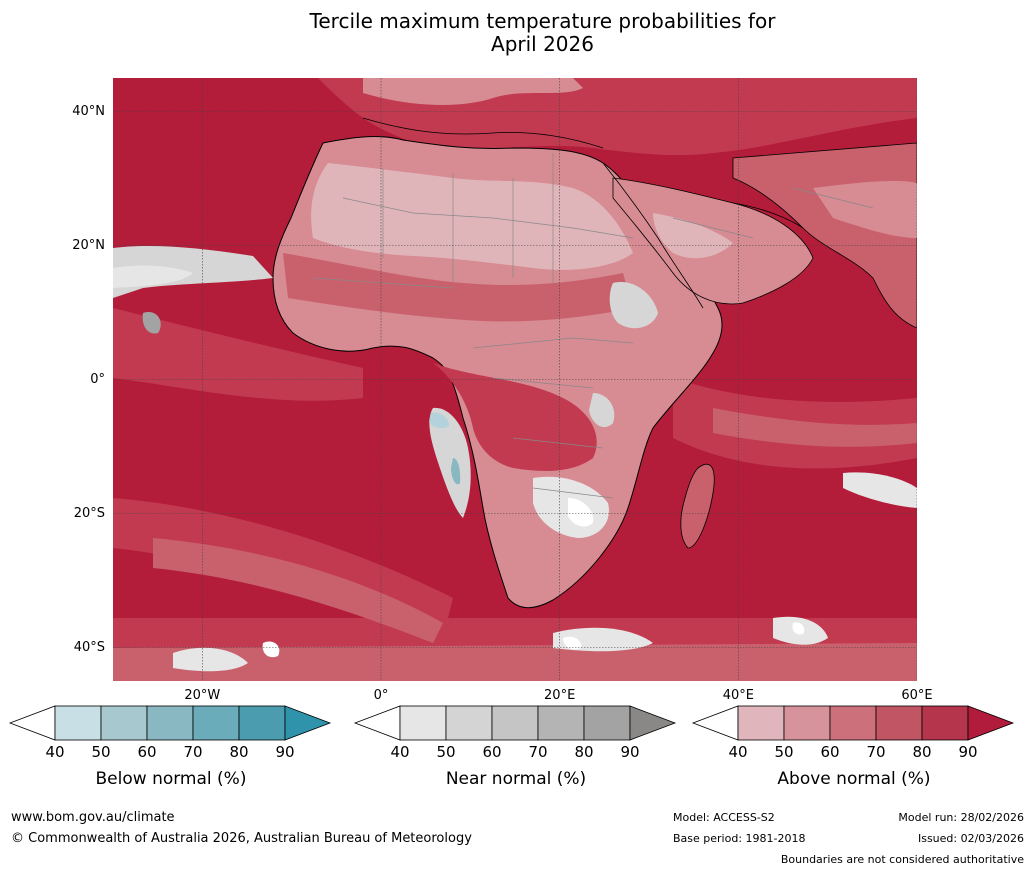 The image size is (1035, 873). Describe the element at coordinates (516, 779) in the screenshot. I see `colorbar-near-normal-label: Near normal (%)` at that location.